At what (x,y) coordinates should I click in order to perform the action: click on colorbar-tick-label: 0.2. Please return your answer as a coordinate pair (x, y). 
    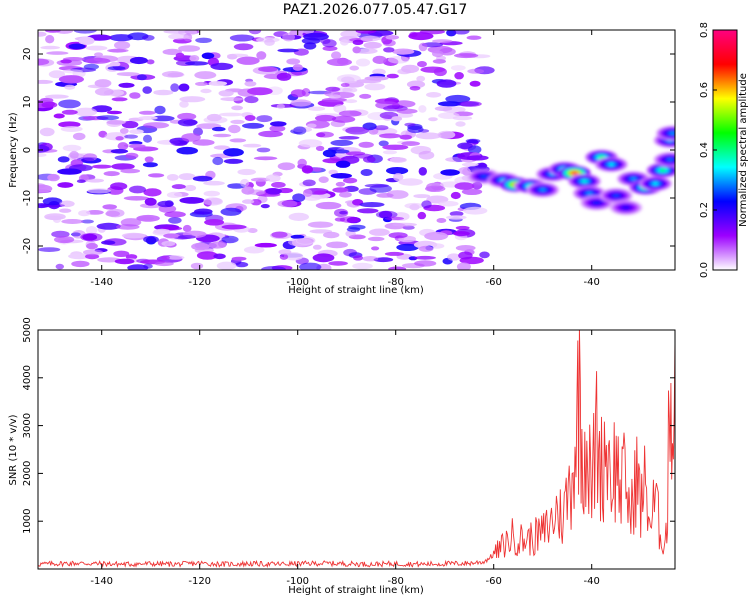
    Looking at the image, I should click on (704, 210).